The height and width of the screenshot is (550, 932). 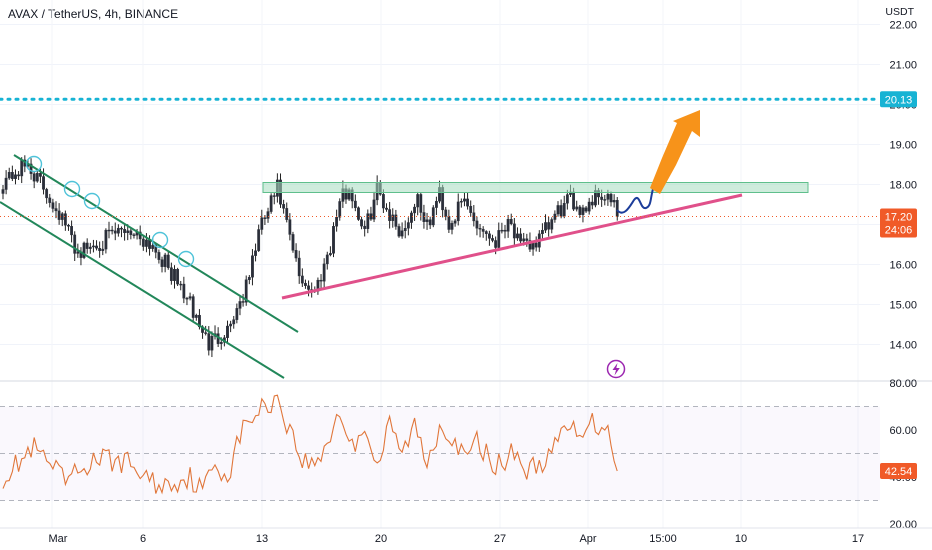 What do you see at coordinates (899, 12) in the screenshot?
I see `price-axis-unit: USDT` at bounding box center [899, 12].